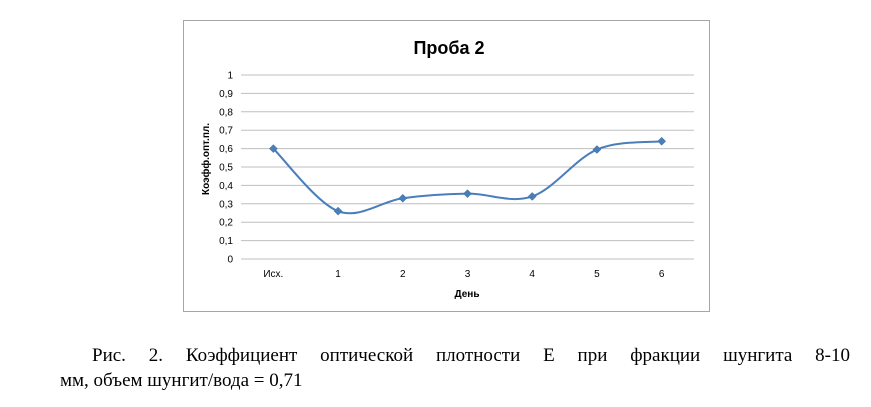  I want to click on x-axis-title: День, so click(467, 294).